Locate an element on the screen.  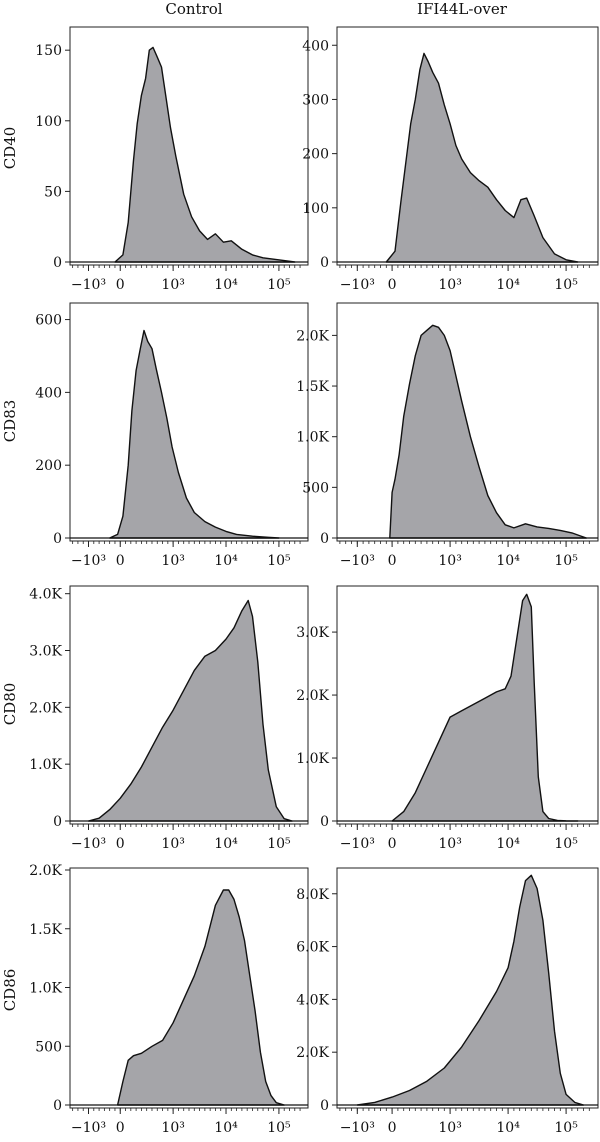
panel-cd40-ifi44l-over: −10³ 0 10³ 10⁴ 10⁵ 0 100 200 300 400 is located at coordinates (450, 159).